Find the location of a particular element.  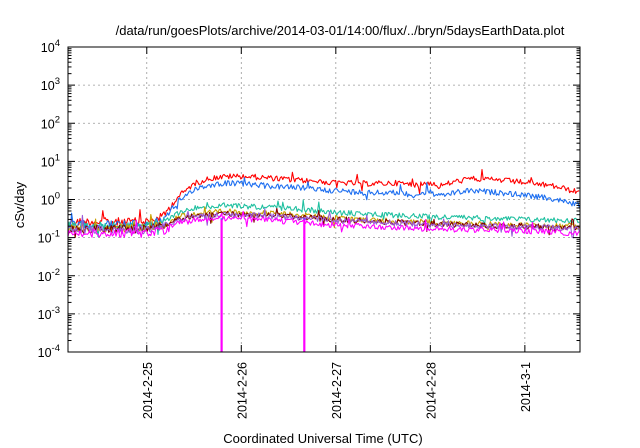

y-tick-label: 10⁰ is located at coordinates (50, 199).